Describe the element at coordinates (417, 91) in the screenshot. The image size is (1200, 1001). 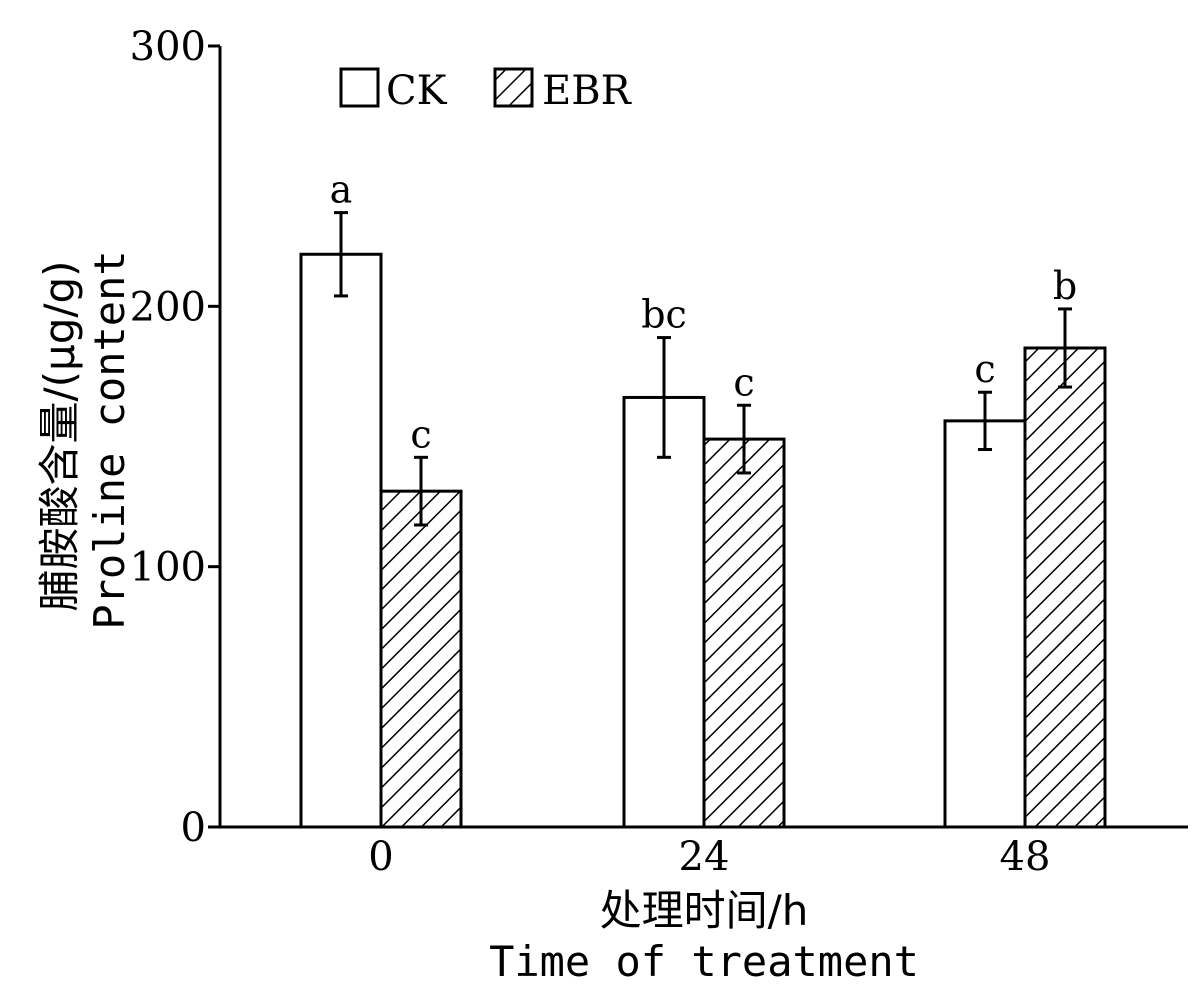
I see `legend-label-ck: CK` at that location.